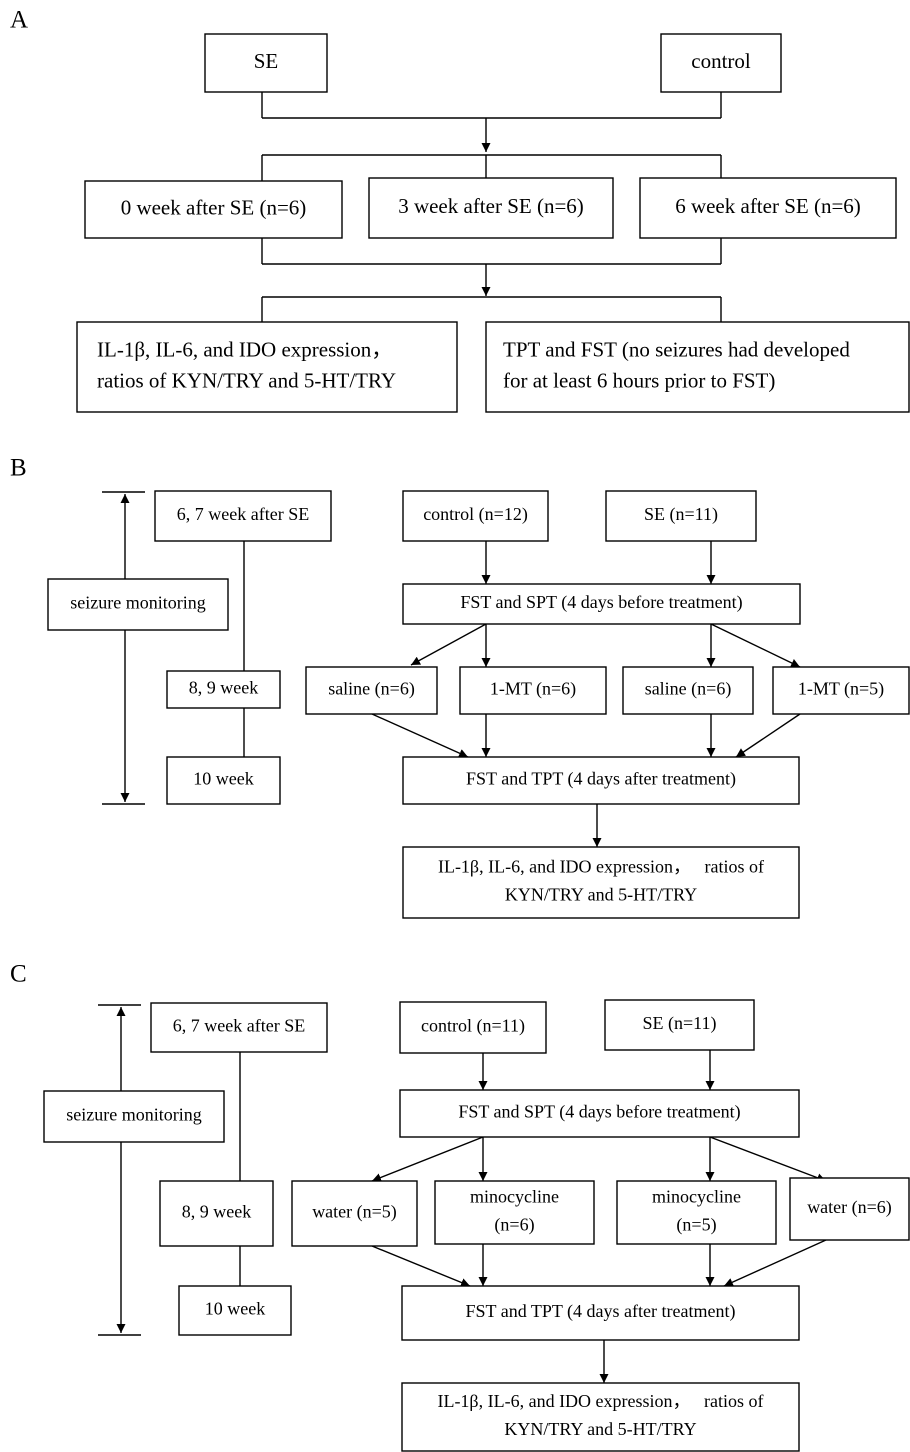 This screenshot has height=1452, width=910. What do you see at coordinates (18, 468) in the screenshot?
I see `panel-label: B` at bounding box center [18, 468].